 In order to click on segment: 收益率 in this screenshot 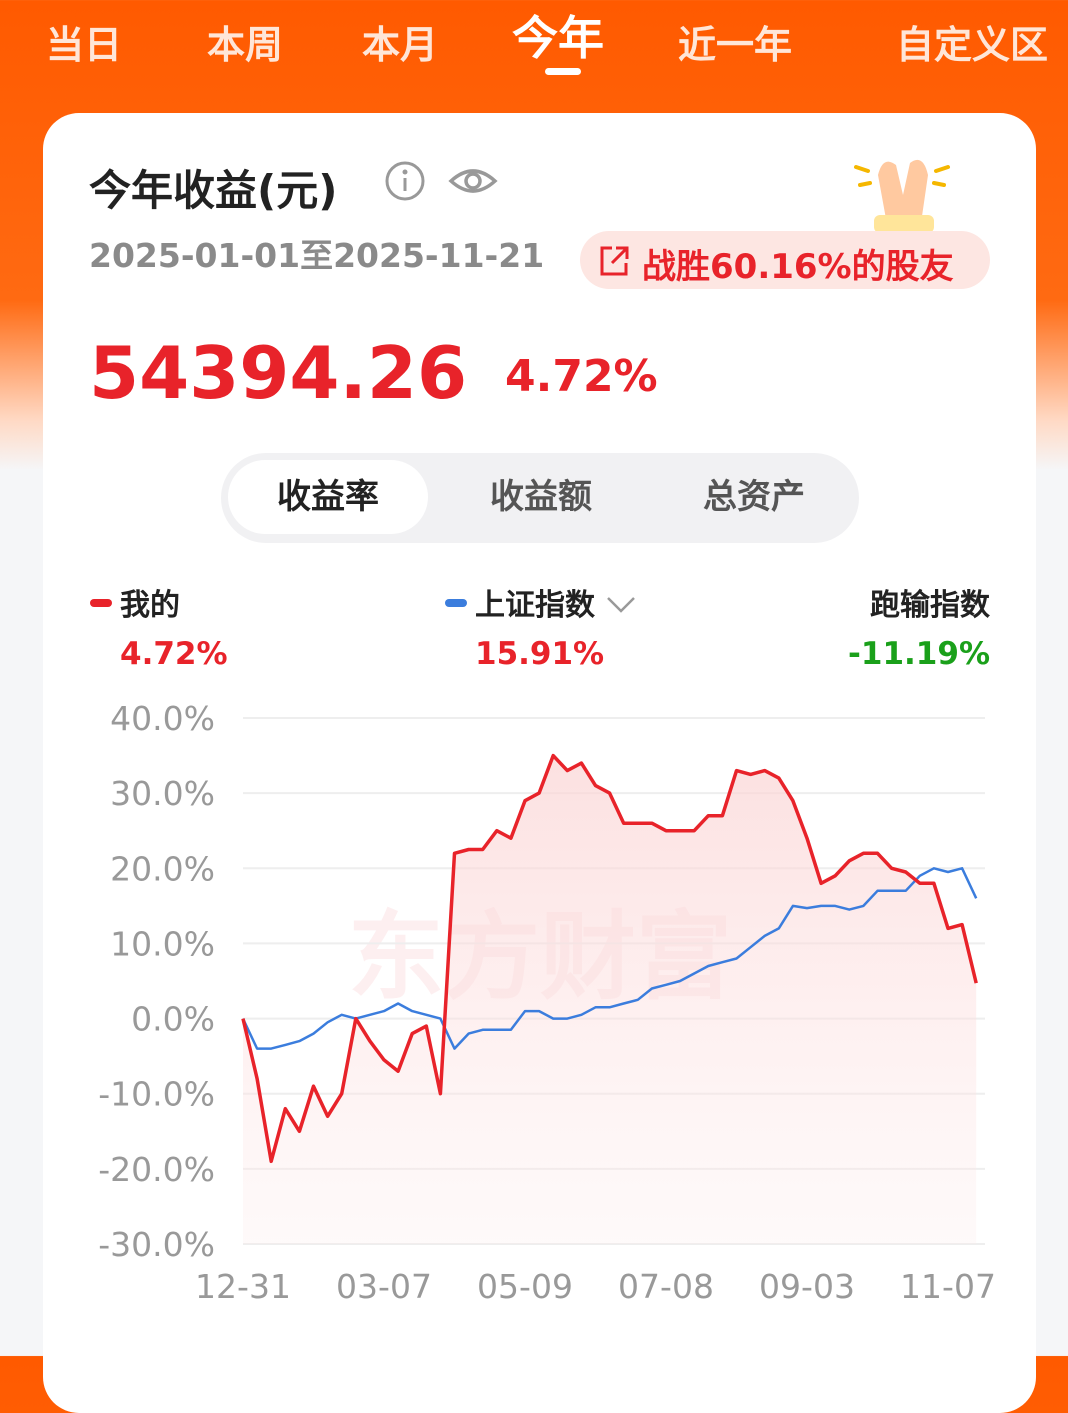, I will do `click(328, 497)`.